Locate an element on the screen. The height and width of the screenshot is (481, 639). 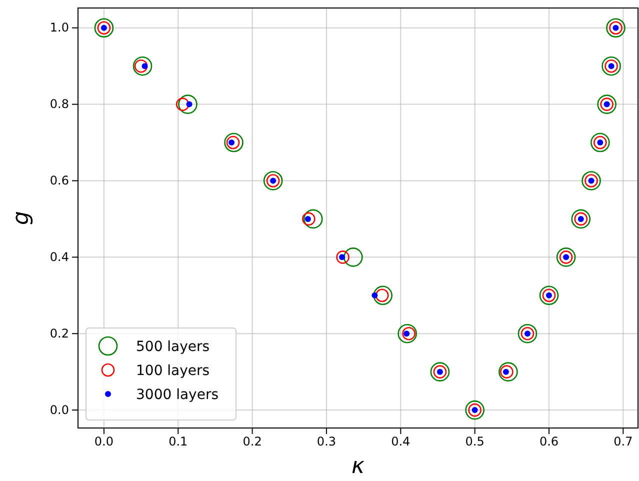
x-axis-title: κ is located at coordinates (358, 466).